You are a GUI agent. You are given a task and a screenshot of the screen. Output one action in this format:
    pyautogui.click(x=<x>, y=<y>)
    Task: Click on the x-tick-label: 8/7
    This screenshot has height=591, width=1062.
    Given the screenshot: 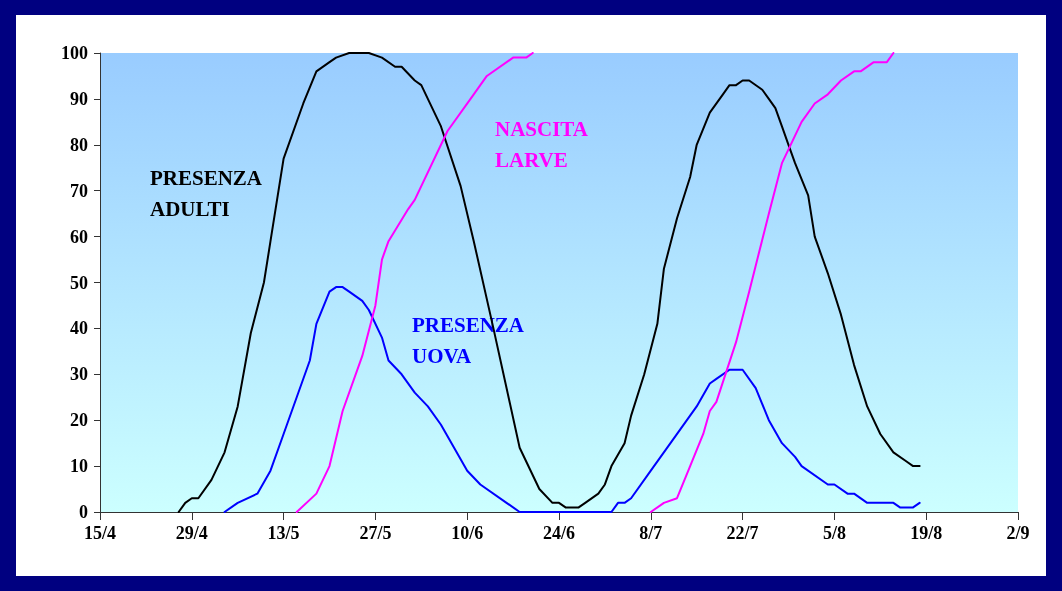 What is the action you would take?
    pyautogui.click(x=651, y=533)
    